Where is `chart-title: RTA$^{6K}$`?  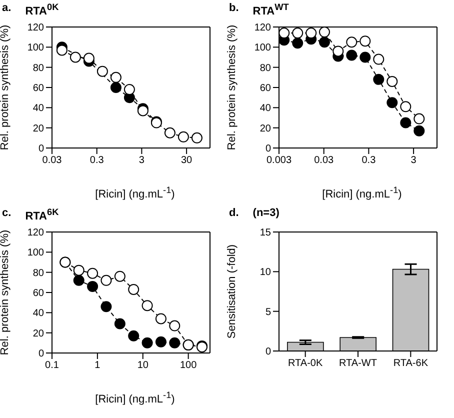
chart-title: RTA$^{6K}$ is located at coordinates (42, 215).